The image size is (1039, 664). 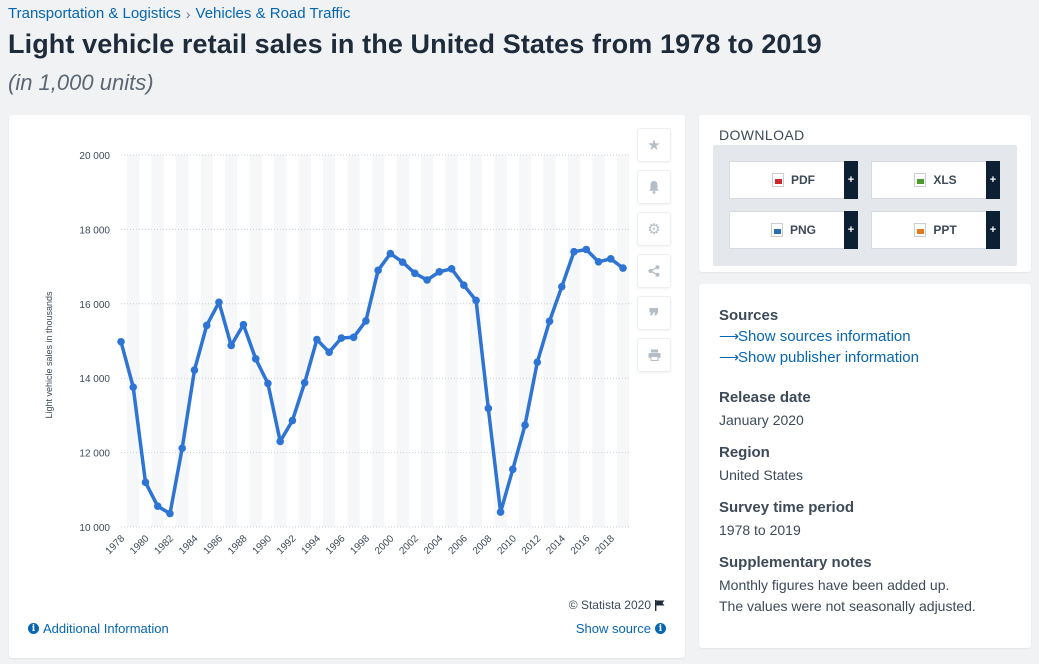 What do you see at coordinates (94, 454) in the screenshot?
I see `y-tick-label: 12 000` at bounding box center [94, 454].